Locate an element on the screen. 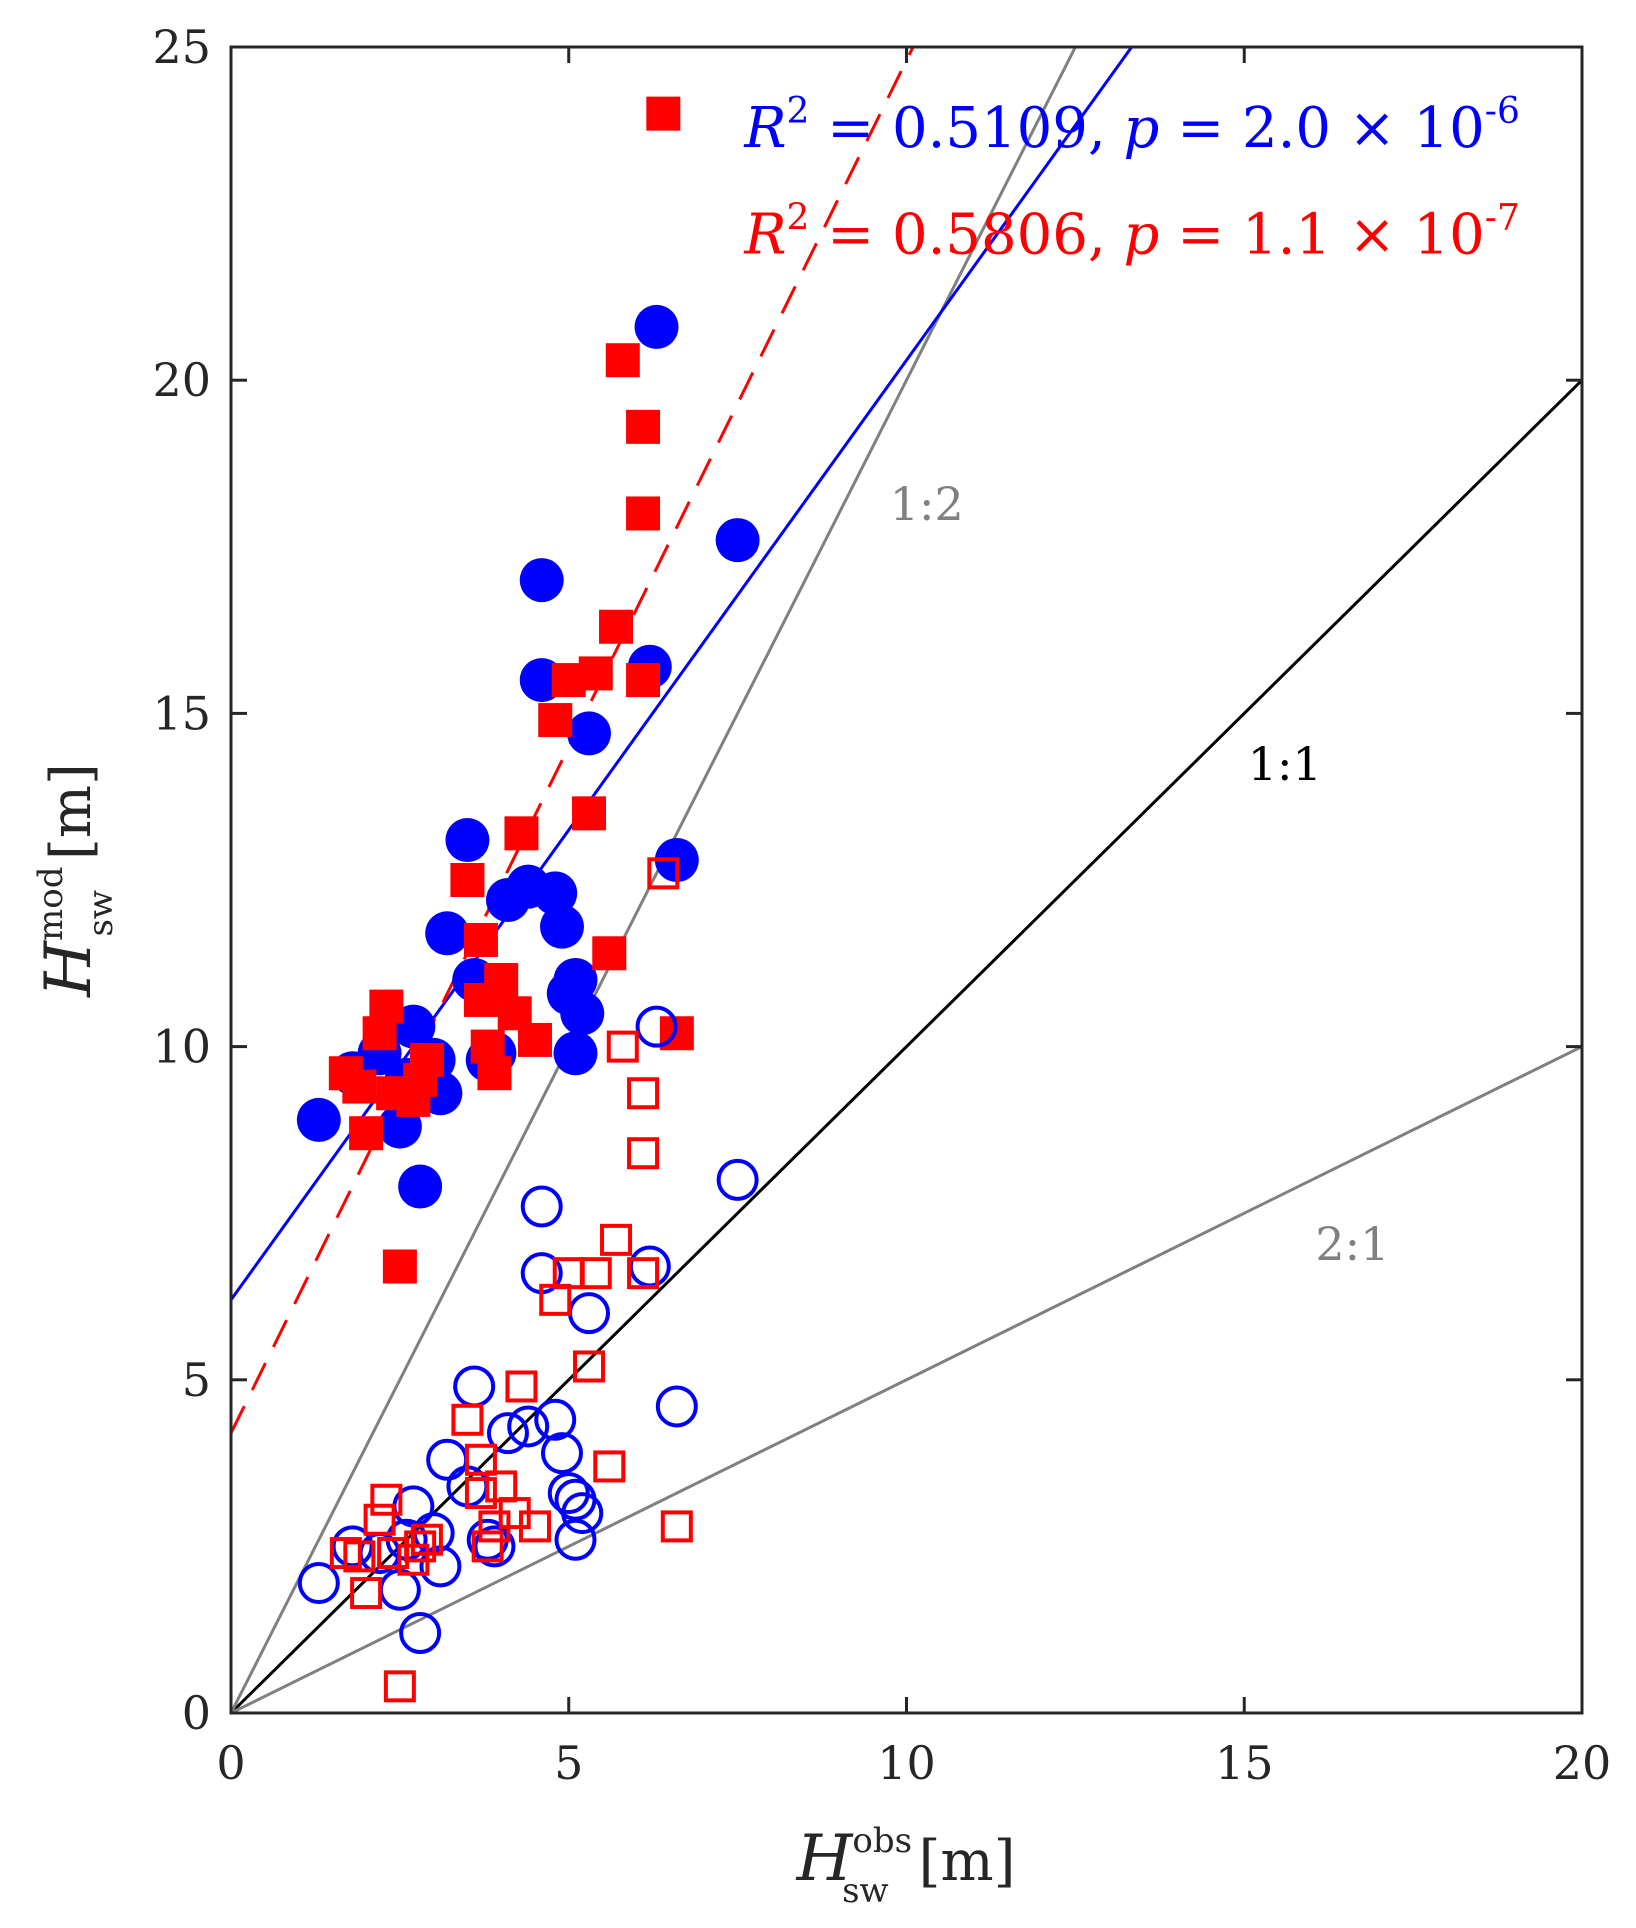  x-tick-label: 5 is located at coordinates (568, 1763).